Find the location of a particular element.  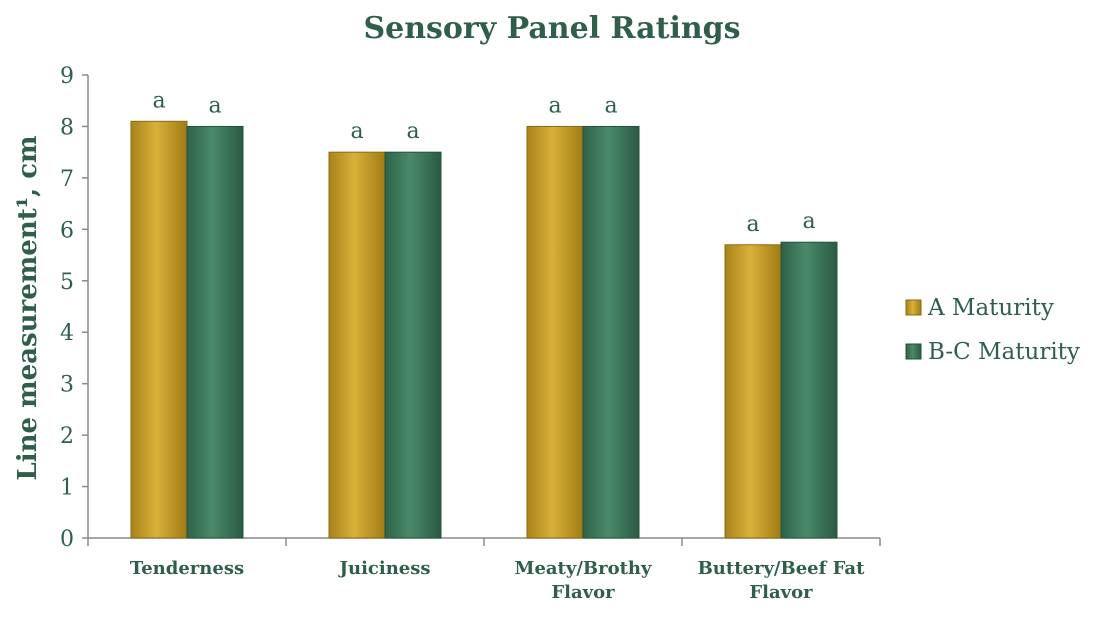

x-tick-label: Juiciness is located at coordinates (383, 568).